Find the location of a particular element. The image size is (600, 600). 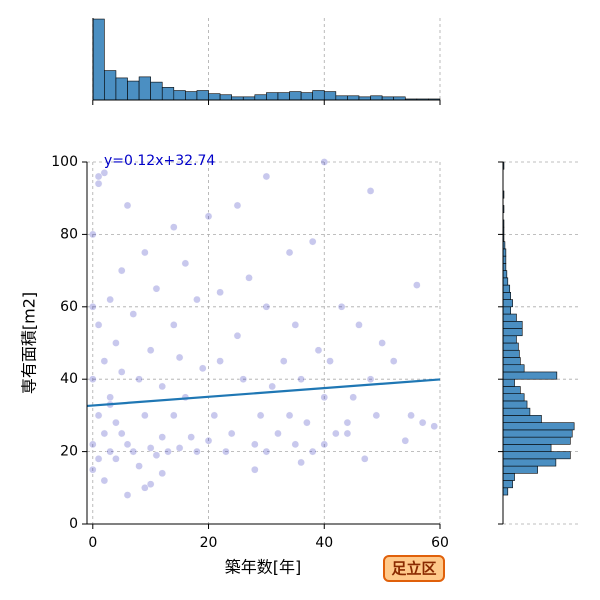

trend-line is located at coordinates (263, 393).